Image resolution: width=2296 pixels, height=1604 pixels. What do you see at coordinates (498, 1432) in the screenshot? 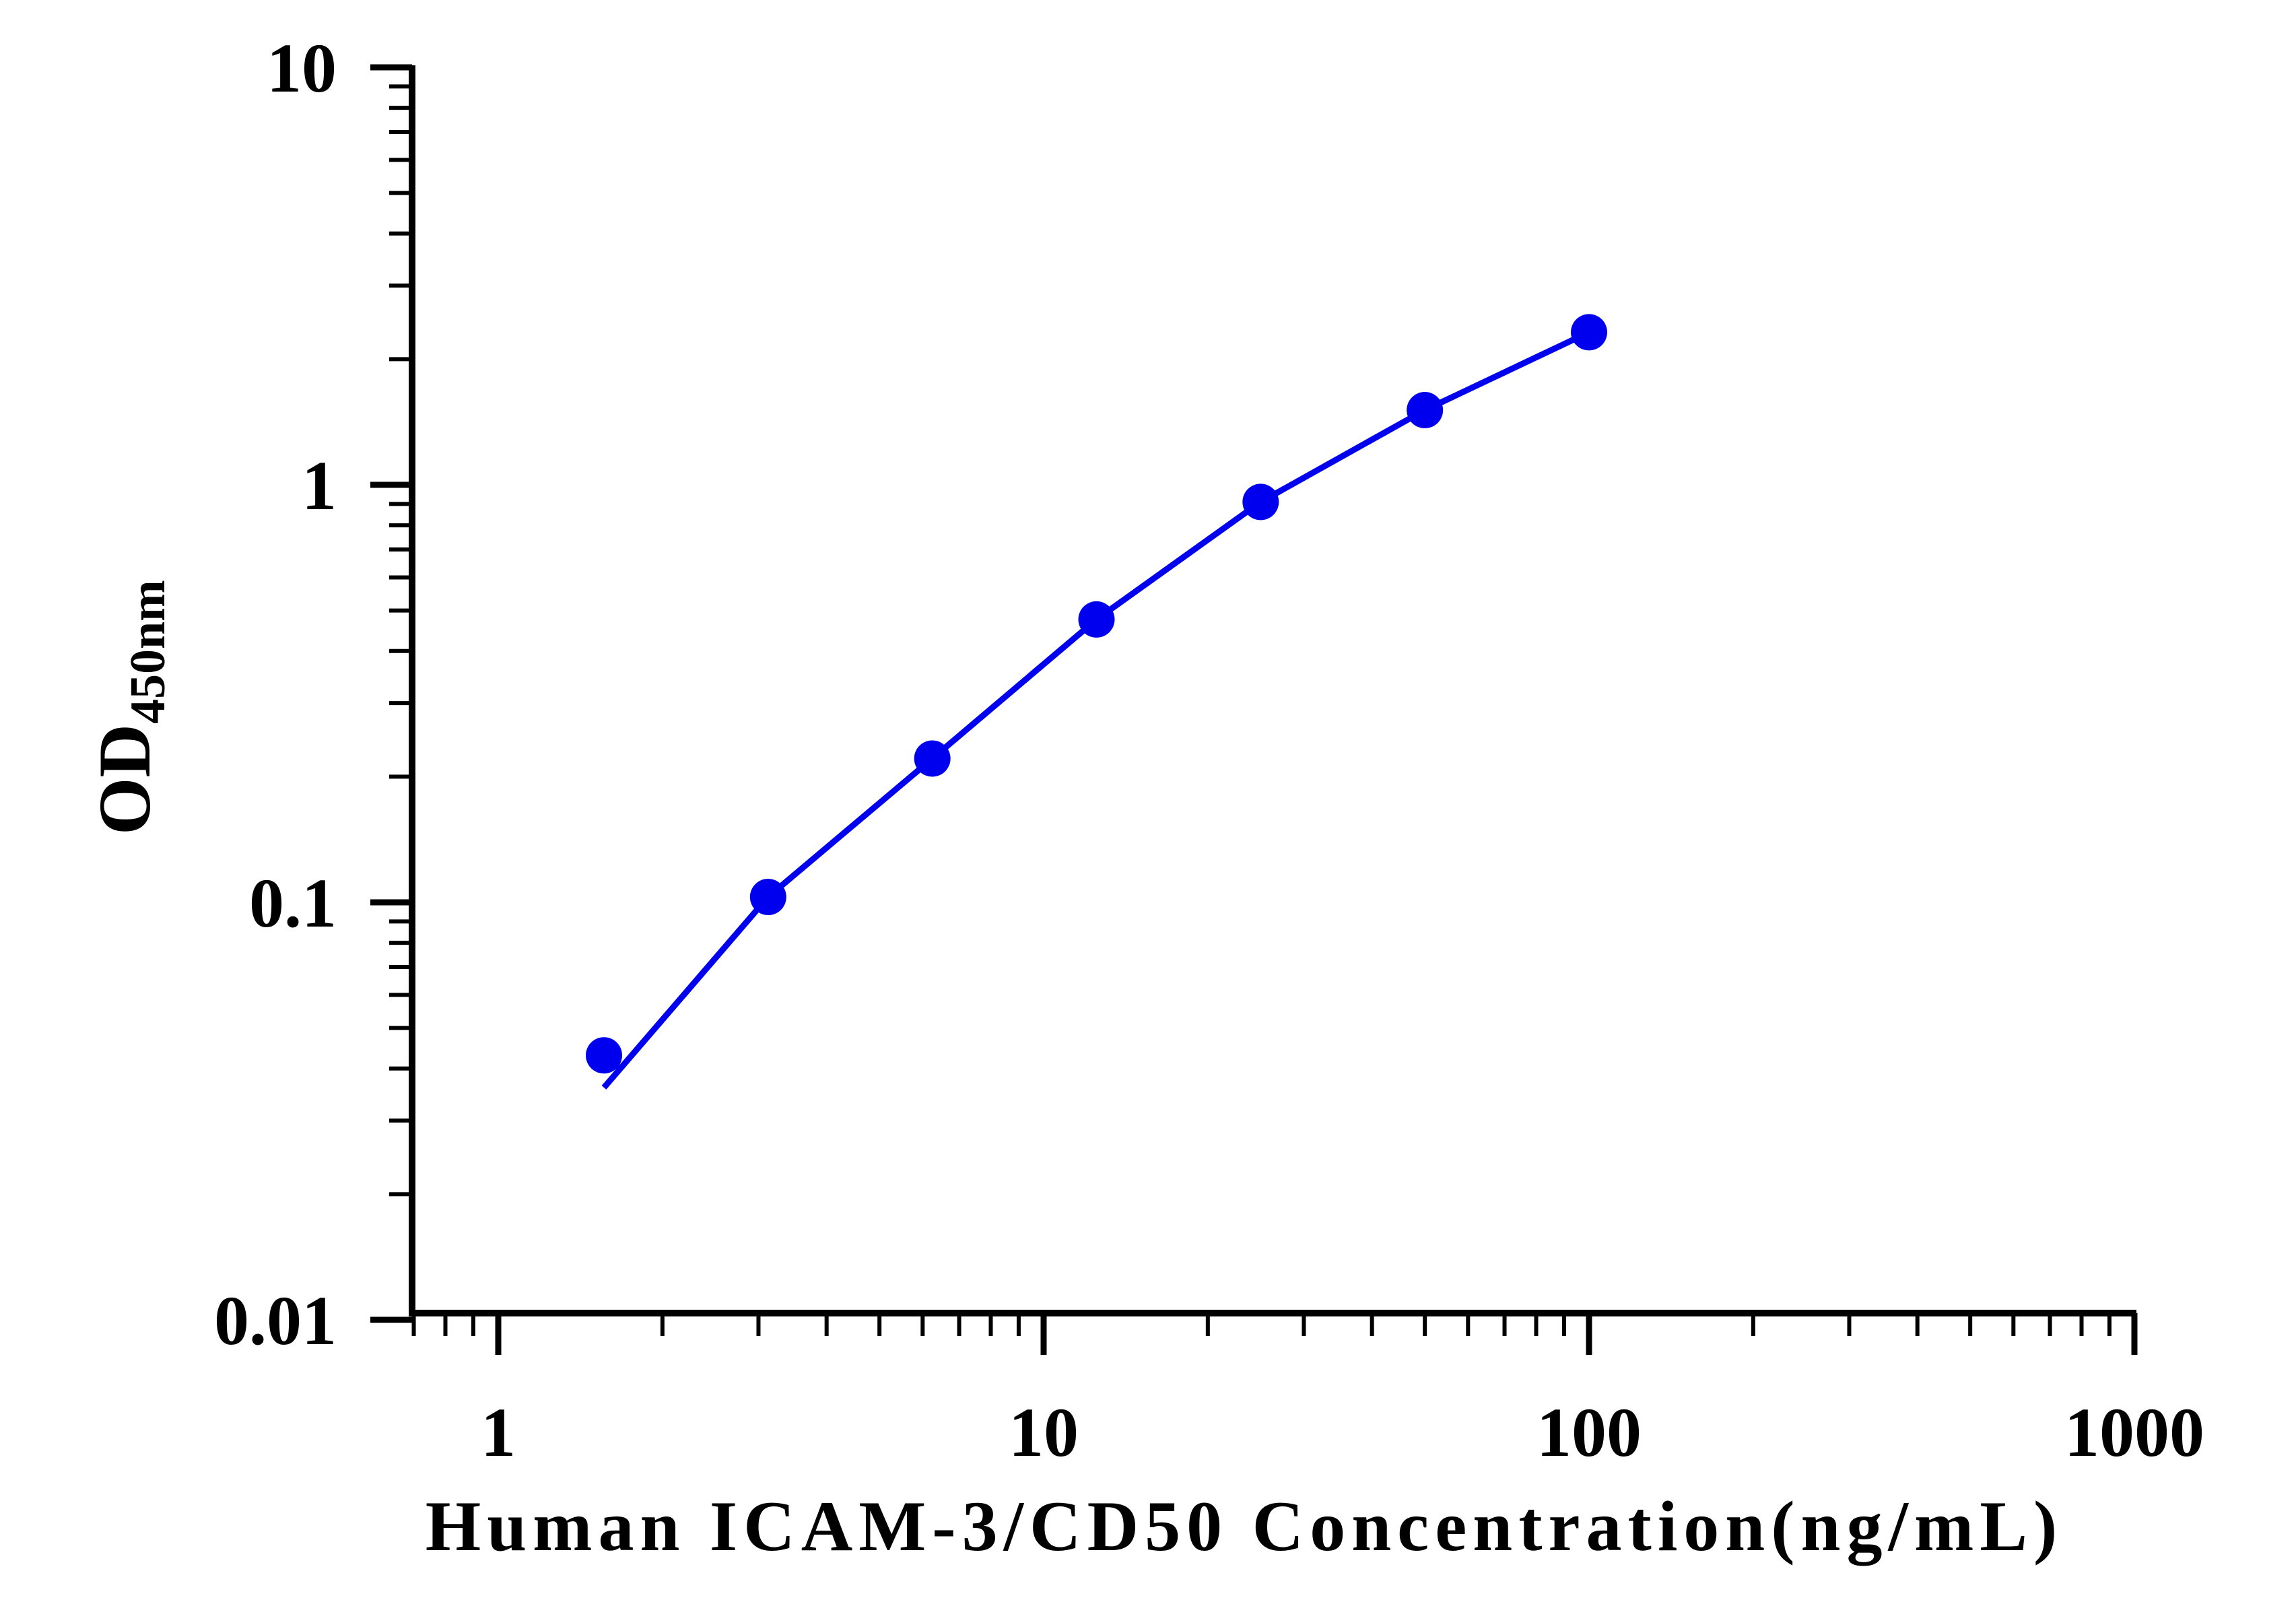
I see `x-tick-label: 1` at bounding box center [498, 1432].